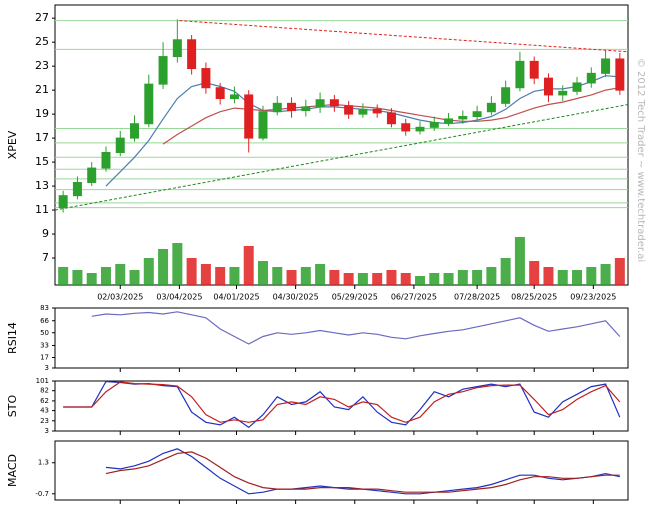  What do you see at coordinates (42, 41) in the screenshot?
I see `y-tick-label: 25` at bounding box center [42, 41].